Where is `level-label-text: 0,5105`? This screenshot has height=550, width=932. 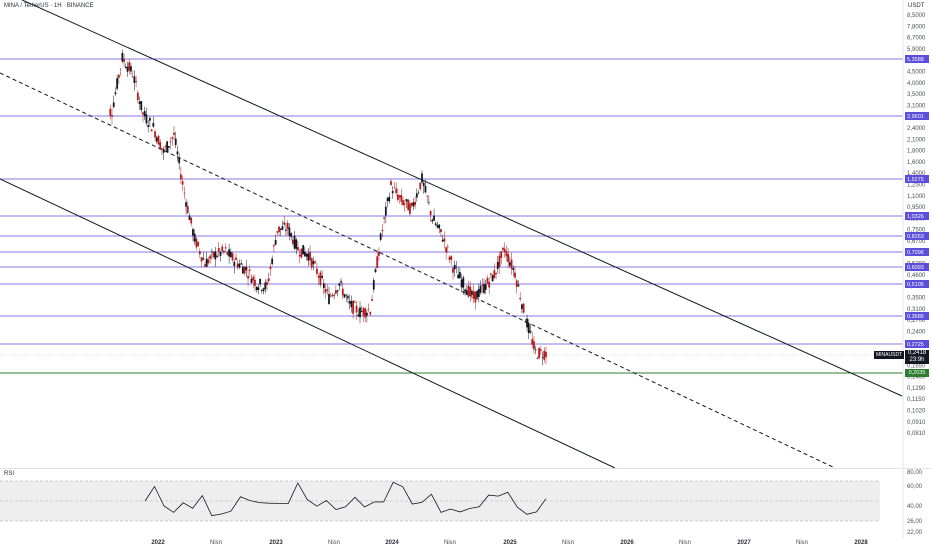 level-label-text: 0,5105 is located at coordinates (915, 285).